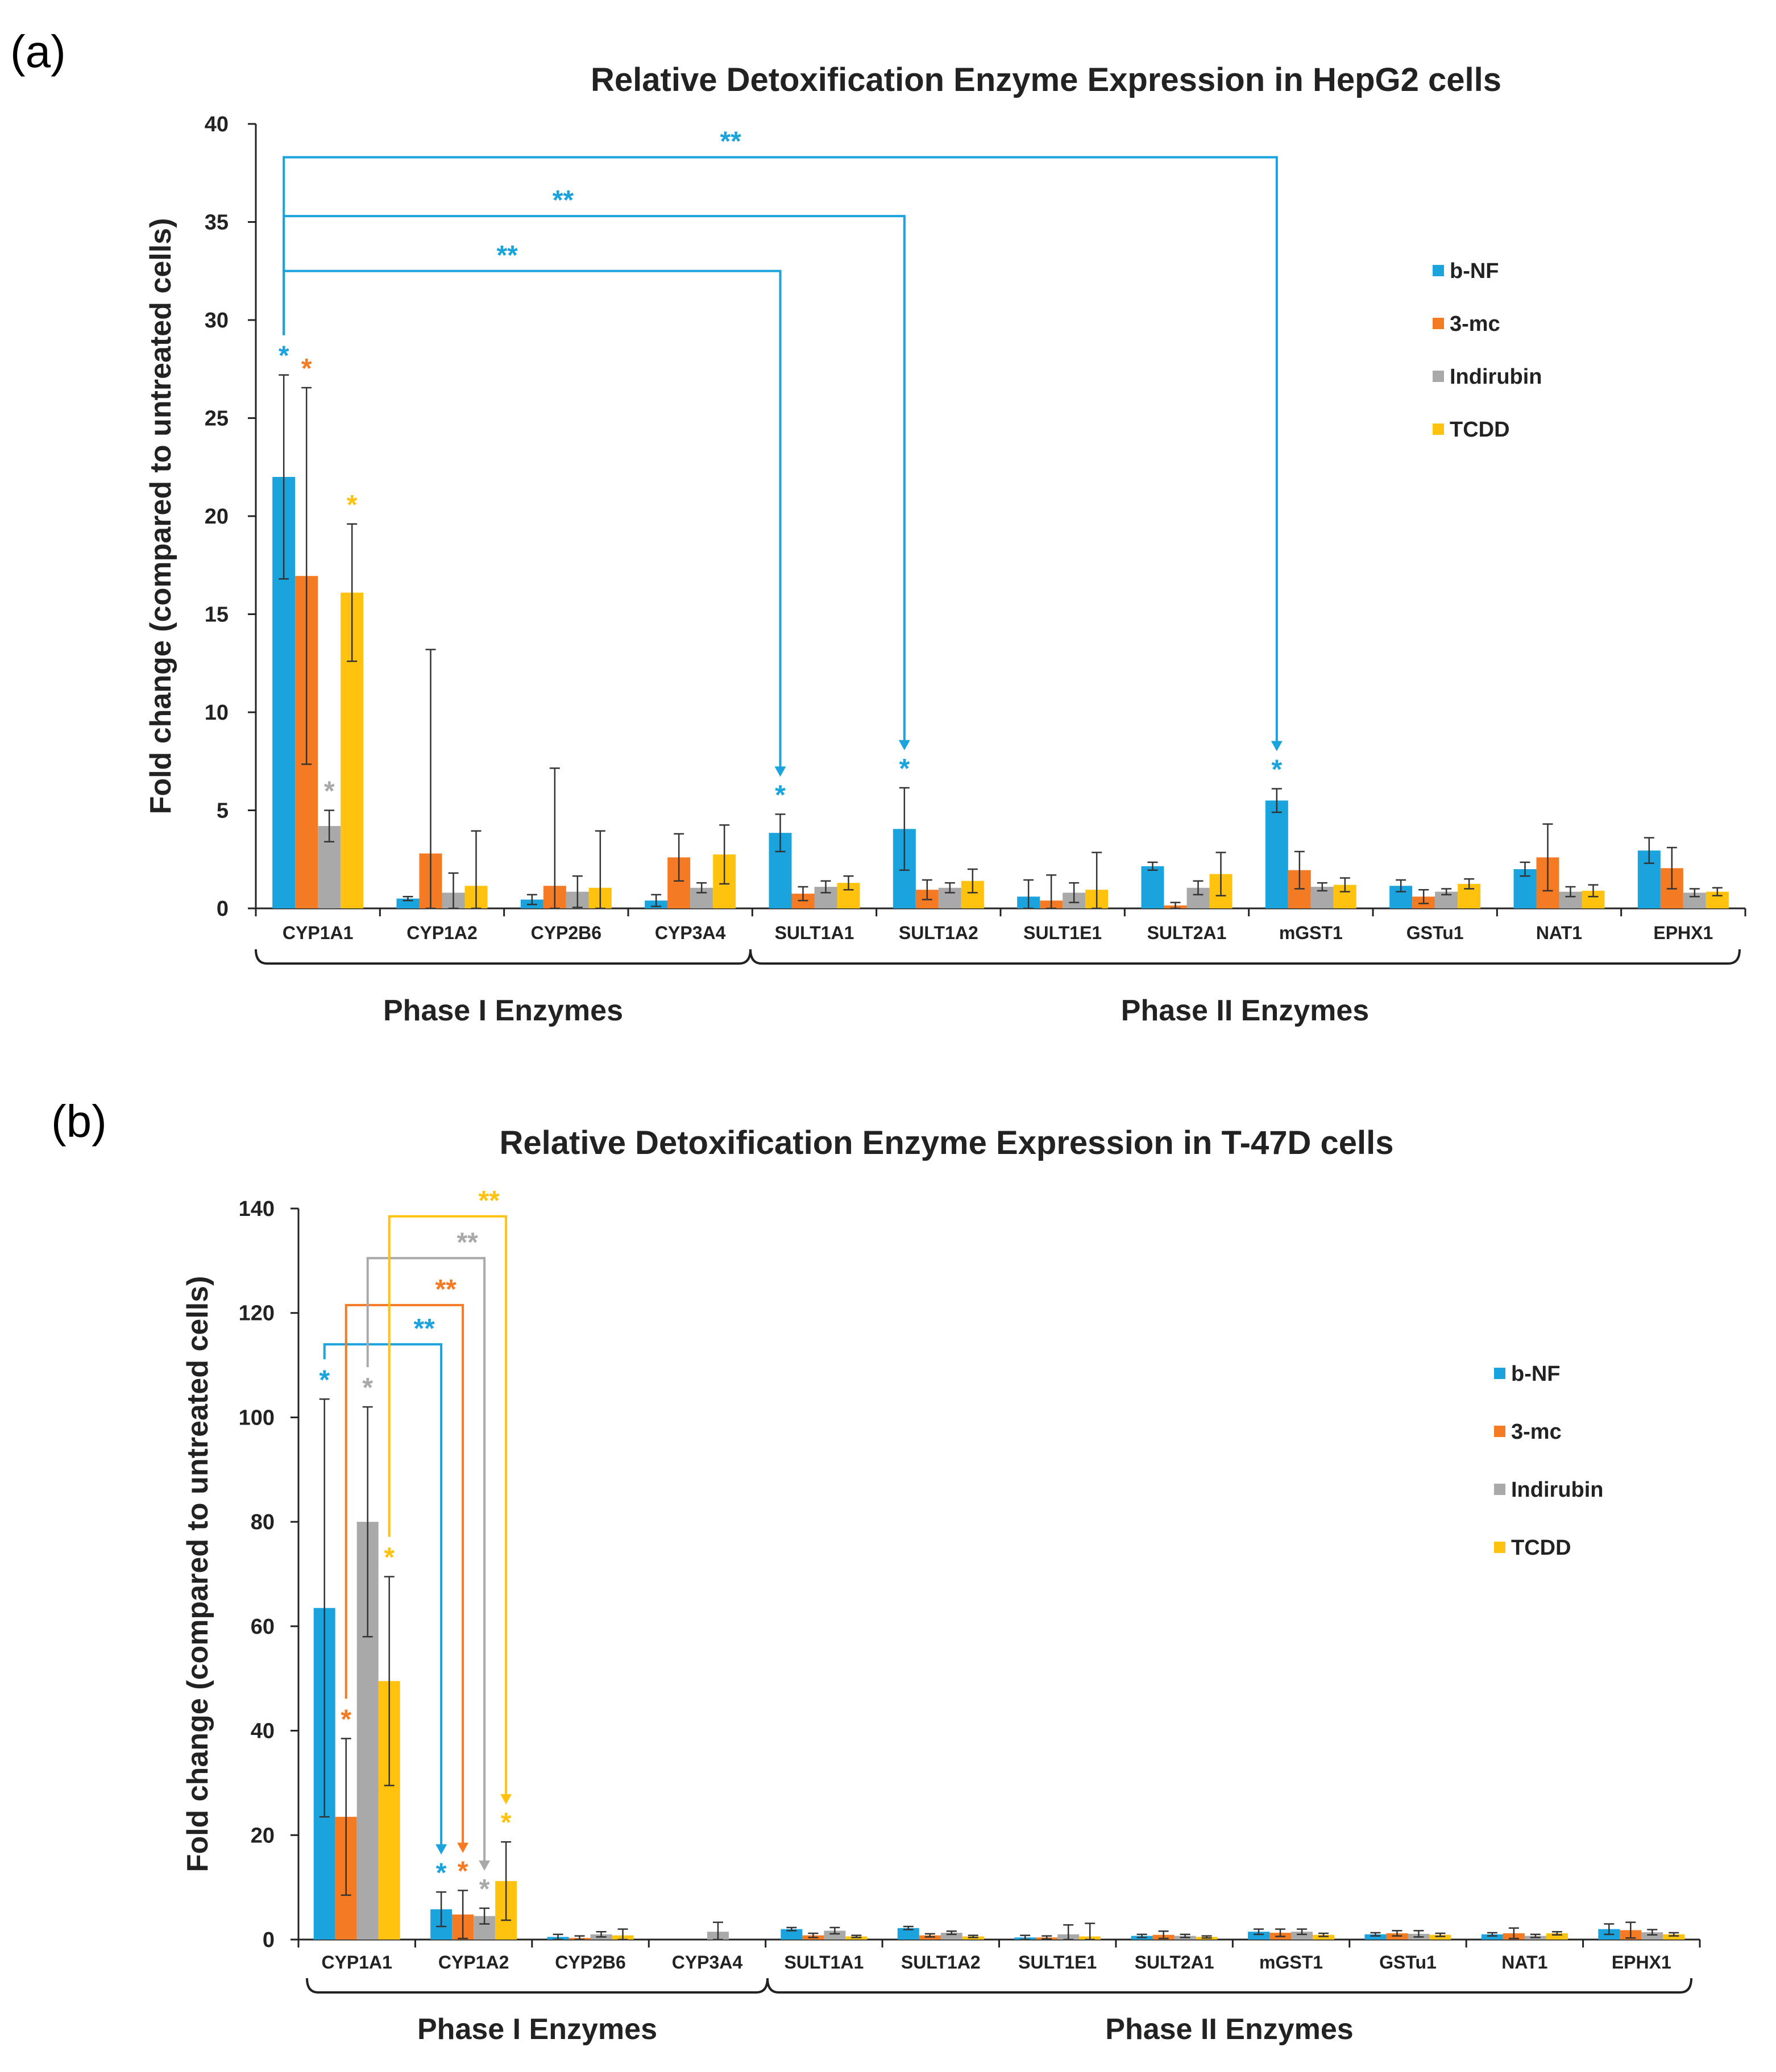 The image size is (1776, 2072). I want to click on y-tick-label: 35, so click(217, 223).